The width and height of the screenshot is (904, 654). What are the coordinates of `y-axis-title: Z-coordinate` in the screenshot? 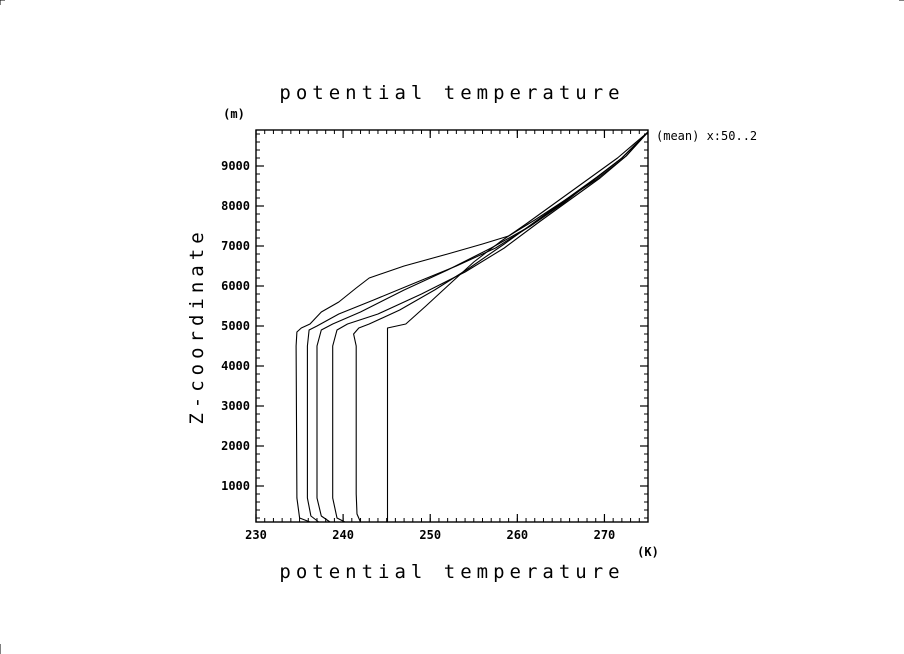 It's located at (197, 325).